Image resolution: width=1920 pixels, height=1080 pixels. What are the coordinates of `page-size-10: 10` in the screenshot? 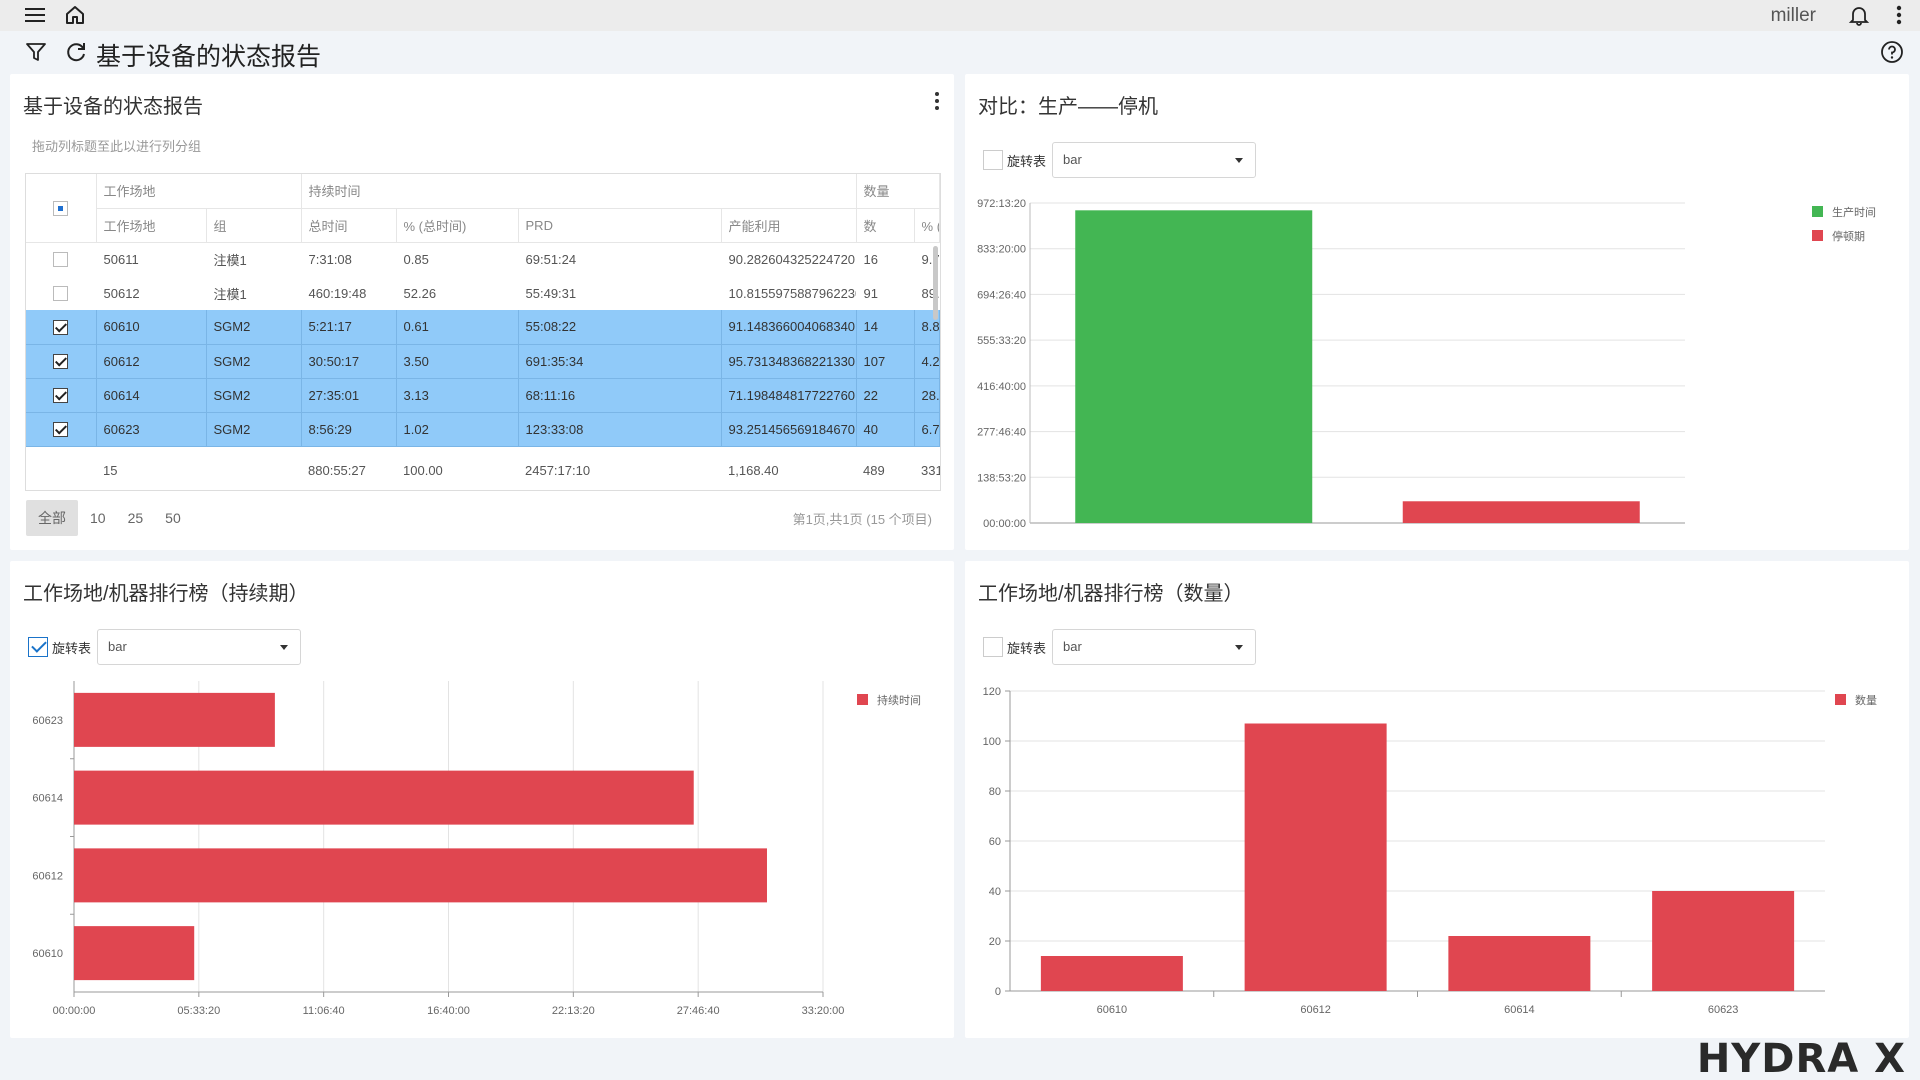 It's located at (98, 518).